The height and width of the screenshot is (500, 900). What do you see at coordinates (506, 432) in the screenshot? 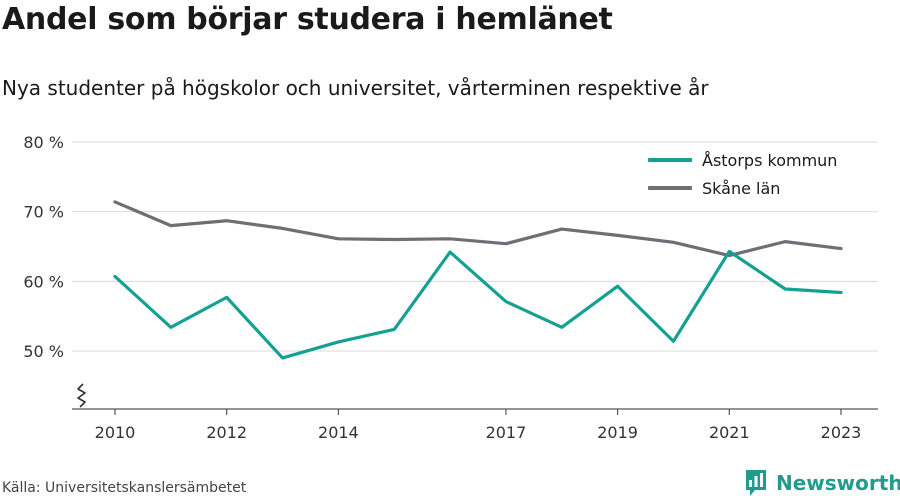
I see `x-tick-label: 2017` at bounding box center [506, 432].